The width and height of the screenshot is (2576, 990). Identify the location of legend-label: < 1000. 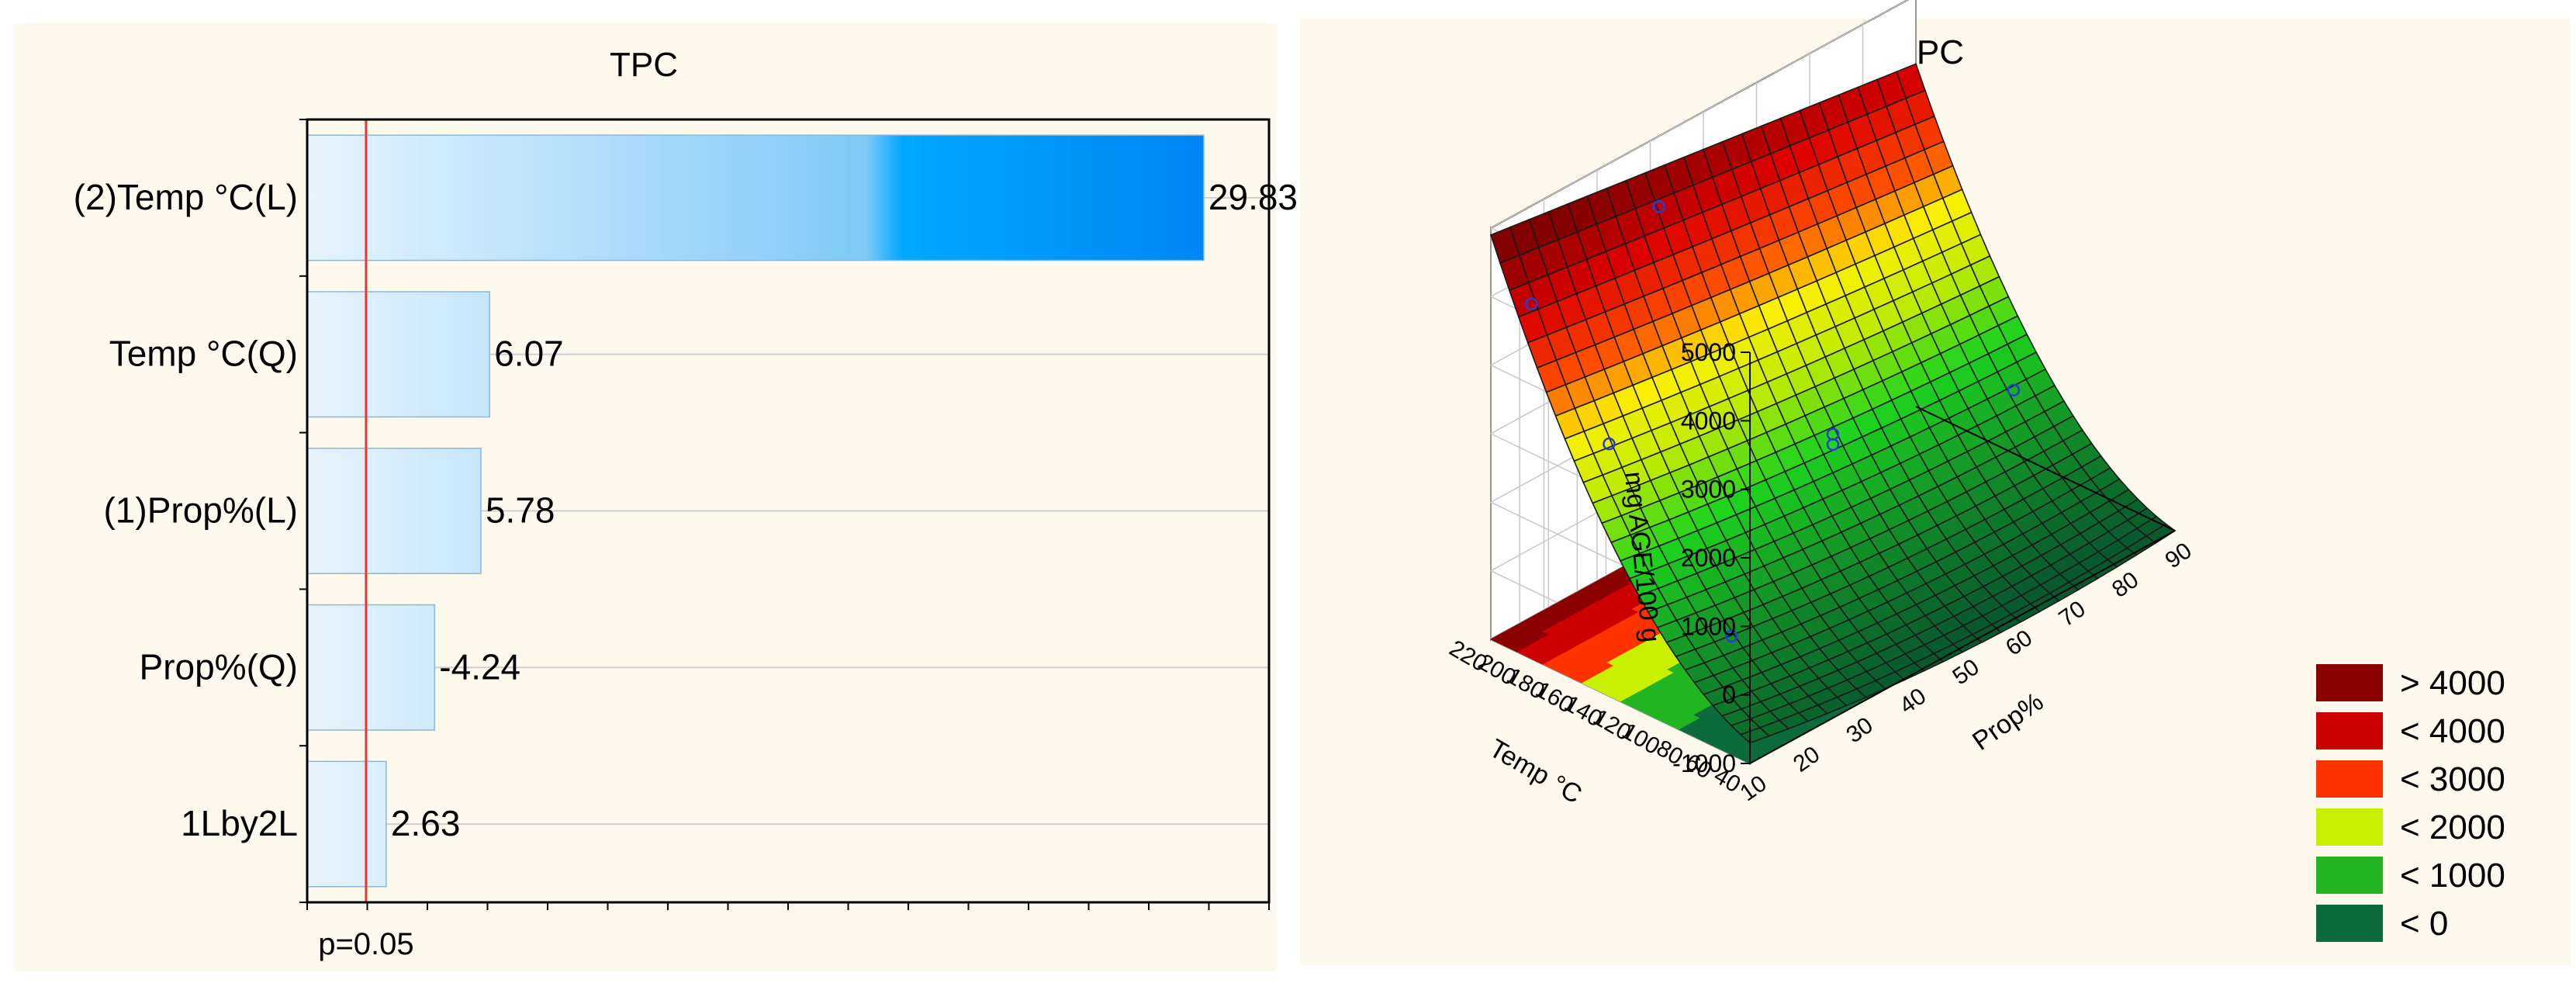
(2452, 876).